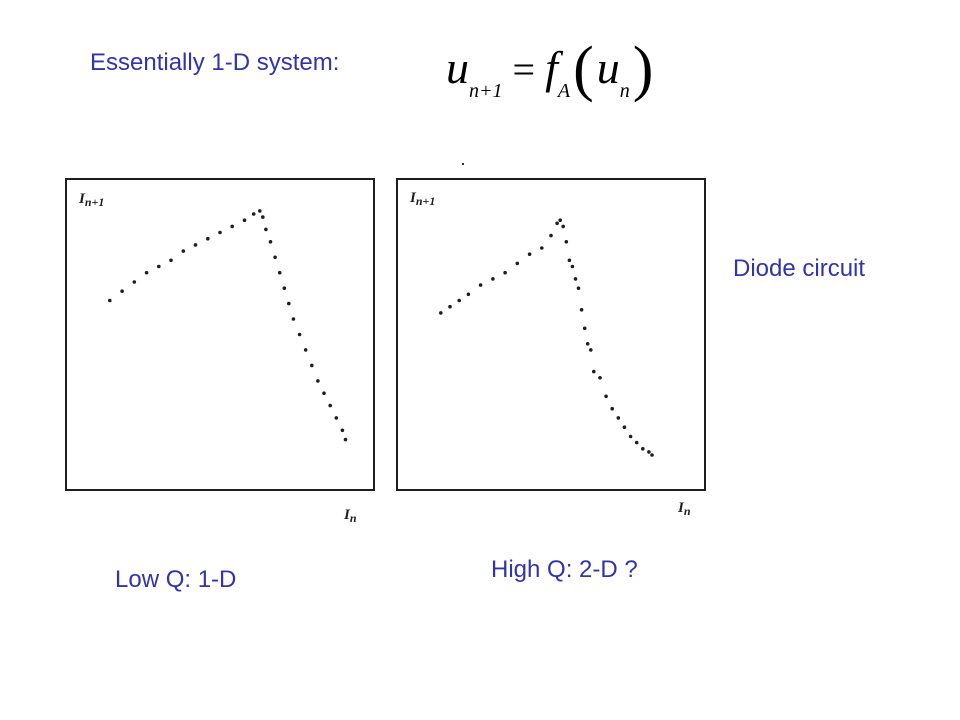 This screenshot has height=720, width=960. I want to click on return-map-plot-low-q, so click(220, 334).